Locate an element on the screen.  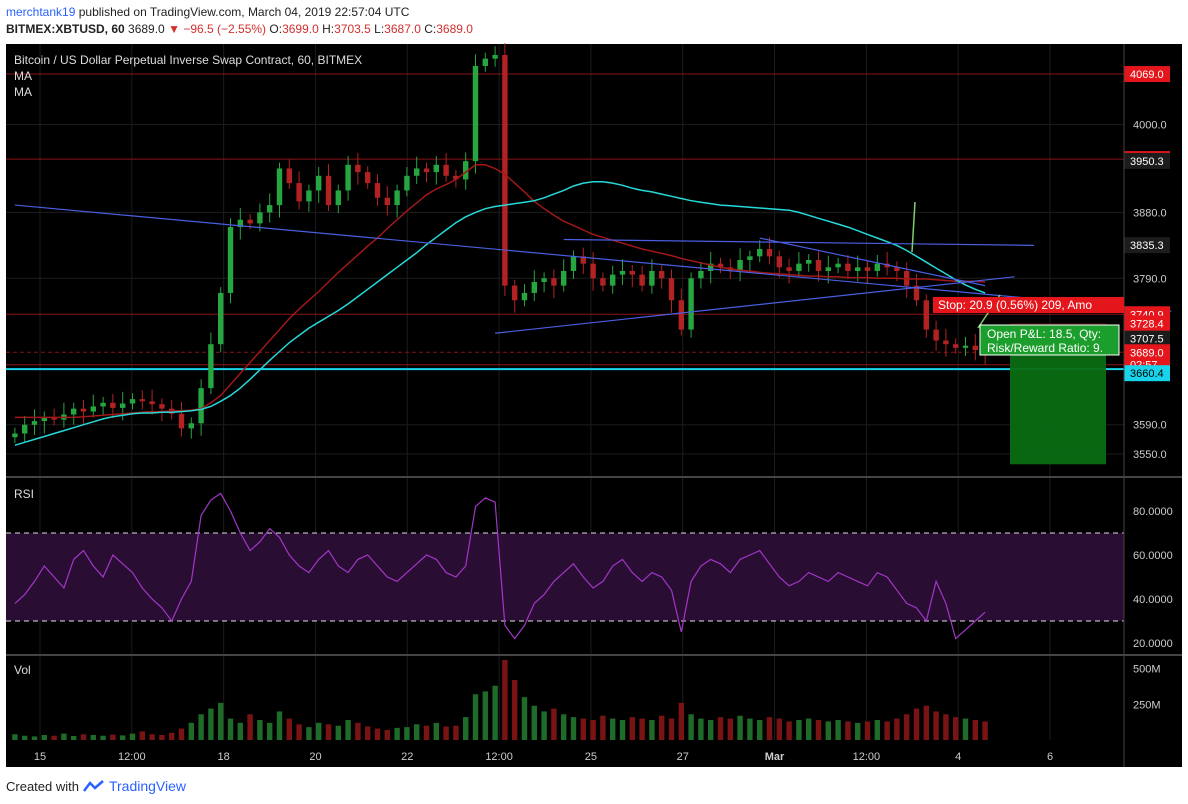
high-value: 3703.5 is located at coordinates (352, 29).